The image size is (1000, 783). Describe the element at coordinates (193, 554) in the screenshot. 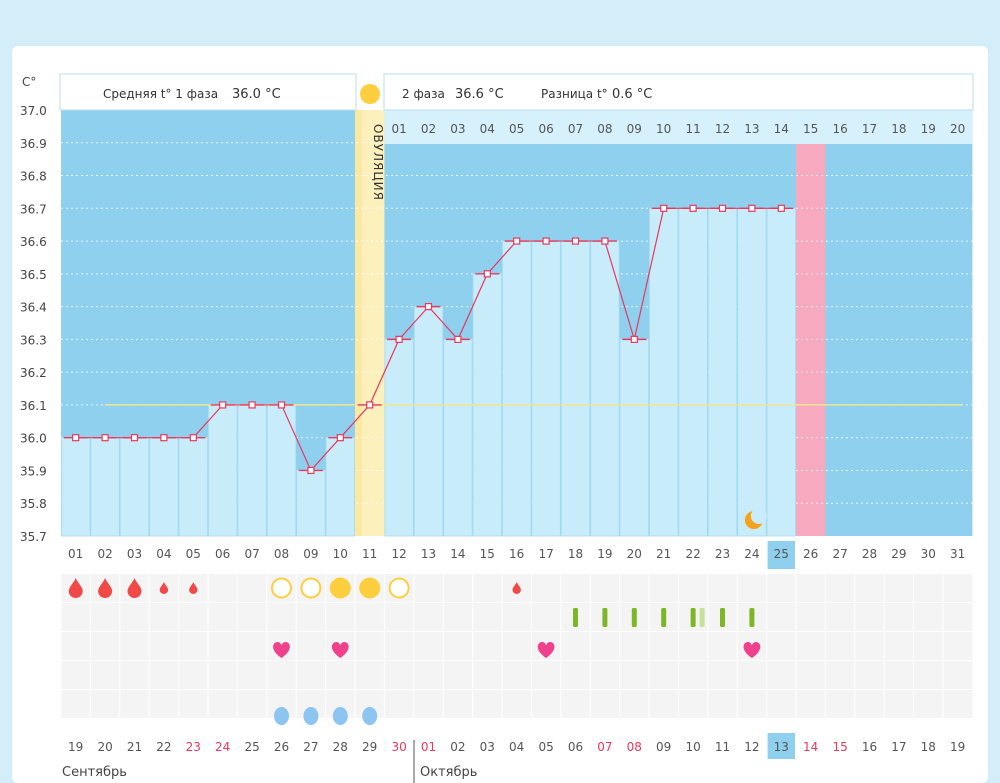

I see `cycle-day-label: 05` at that location.